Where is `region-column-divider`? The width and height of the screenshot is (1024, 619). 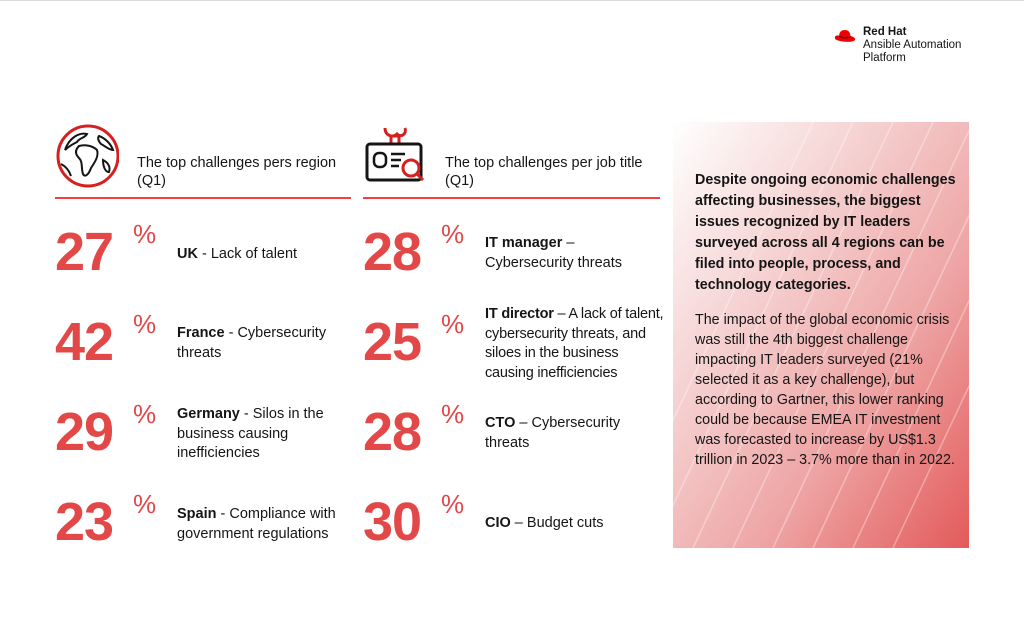
region-column-divider is located at coordinates (203, 198).